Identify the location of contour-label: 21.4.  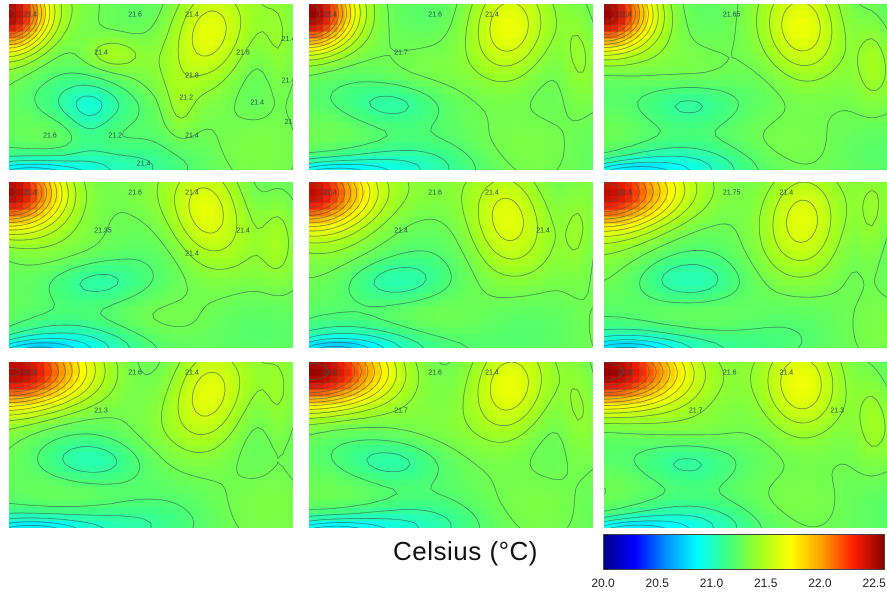
(101, 53).